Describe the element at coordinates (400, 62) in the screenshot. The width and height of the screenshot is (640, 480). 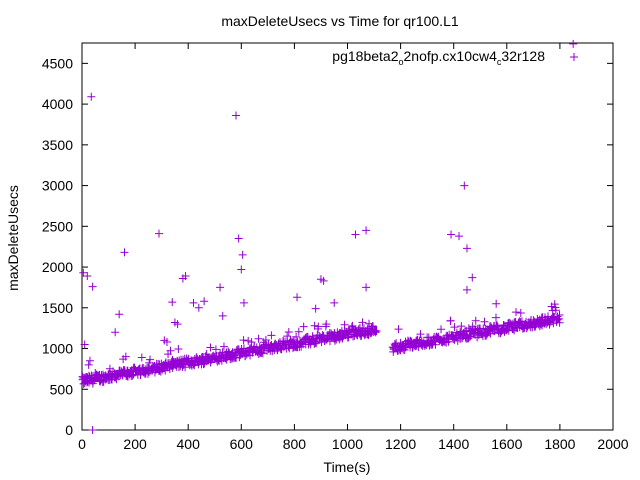
I see `legend-subscript: o` at that location.